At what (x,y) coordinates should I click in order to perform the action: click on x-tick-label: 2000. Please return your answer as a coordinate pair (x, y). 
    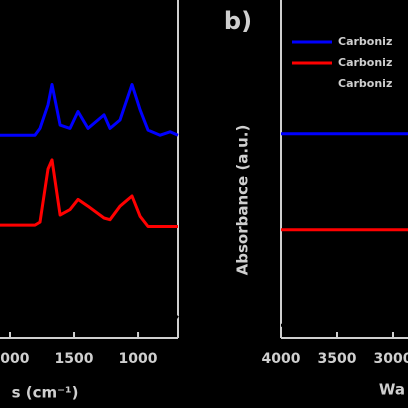
    Looking at the image, I should click on (15, 359).